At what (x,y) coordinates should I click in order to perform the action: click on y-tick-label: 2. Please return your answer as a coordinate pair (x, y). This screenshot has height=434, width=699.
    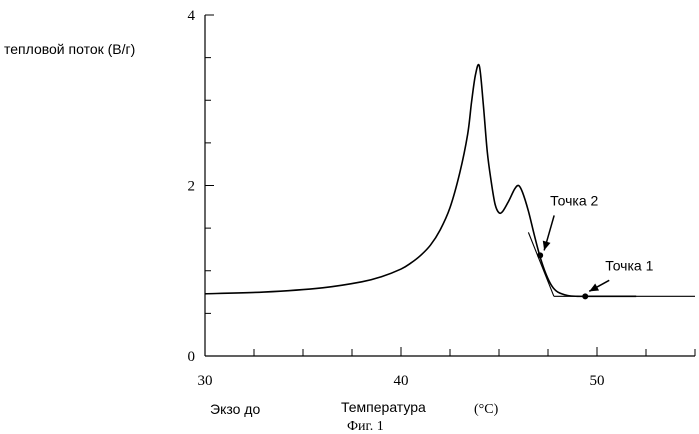
    Looking at the image, I should click on (192, 187).